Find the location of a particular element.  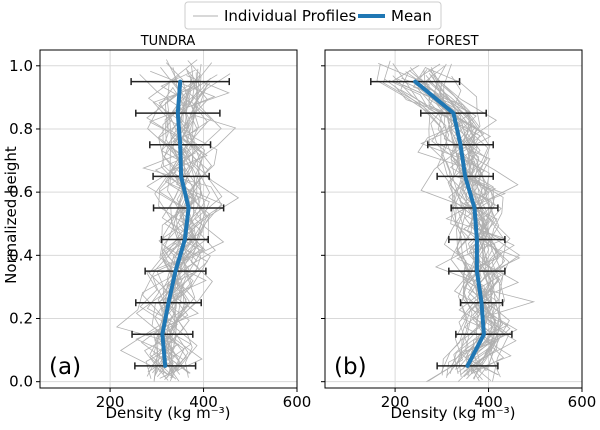

y-tick-label: 0.8 is located at coordinates (21, 129).